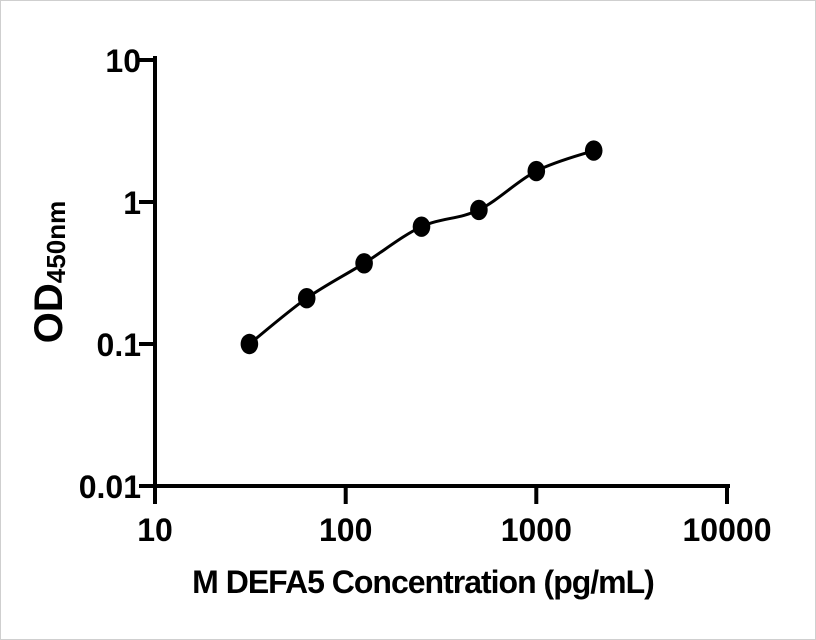 The width and height of the screenshot is (816, 640). I want to click on x-axis-title: M DEFA5 Concentration (pg/mL), so click(423, 582).